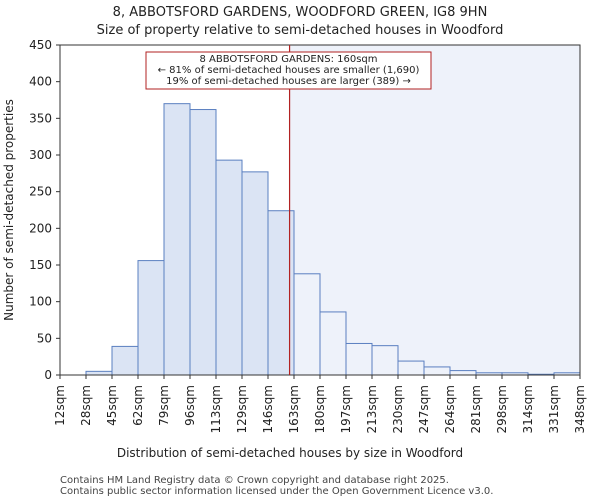  What do you see at coordinates (190, 405) in the screenshot?
I see `x-tick-label: 96sqm` at bounding box center [190, 405].